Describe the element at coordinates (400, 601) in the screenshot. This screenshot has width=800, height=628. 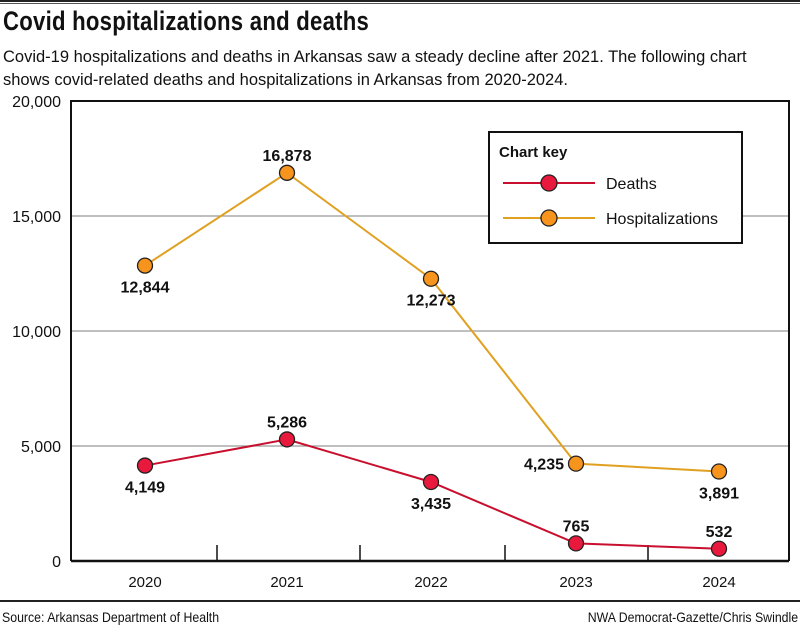
I see `bottom-rule` at that location.